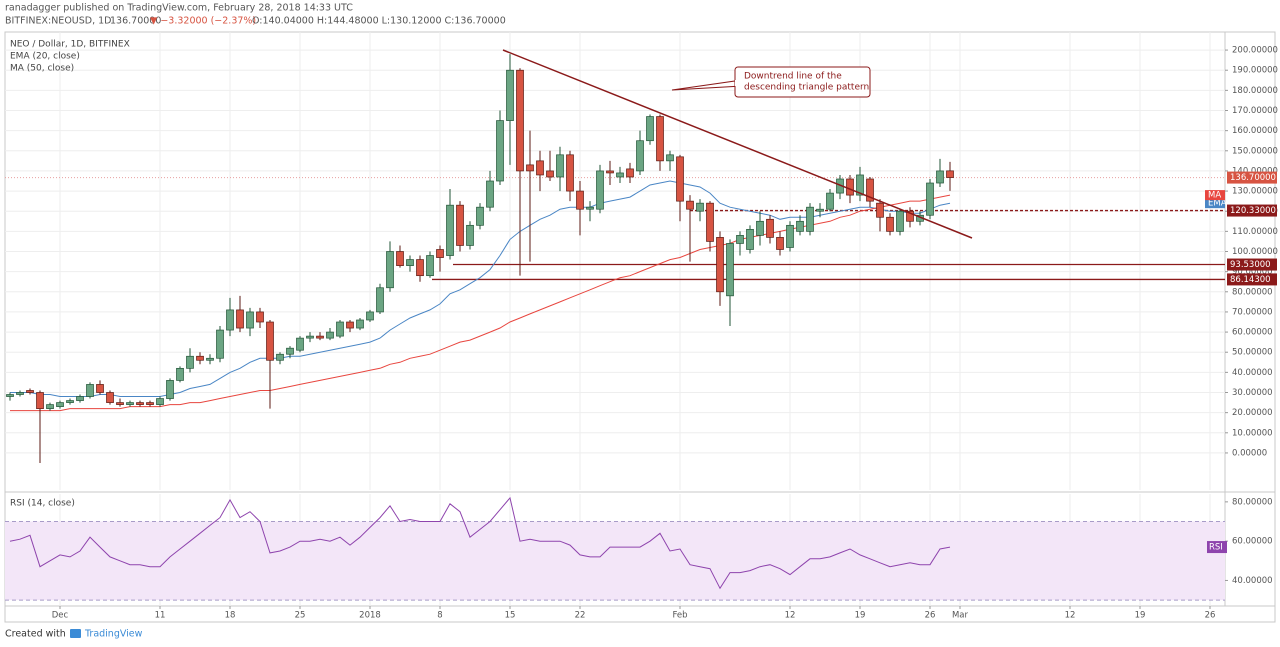 The image size is (1280, 647). I want to click on y-tick-label: 180.00000, so click(1255, 91).